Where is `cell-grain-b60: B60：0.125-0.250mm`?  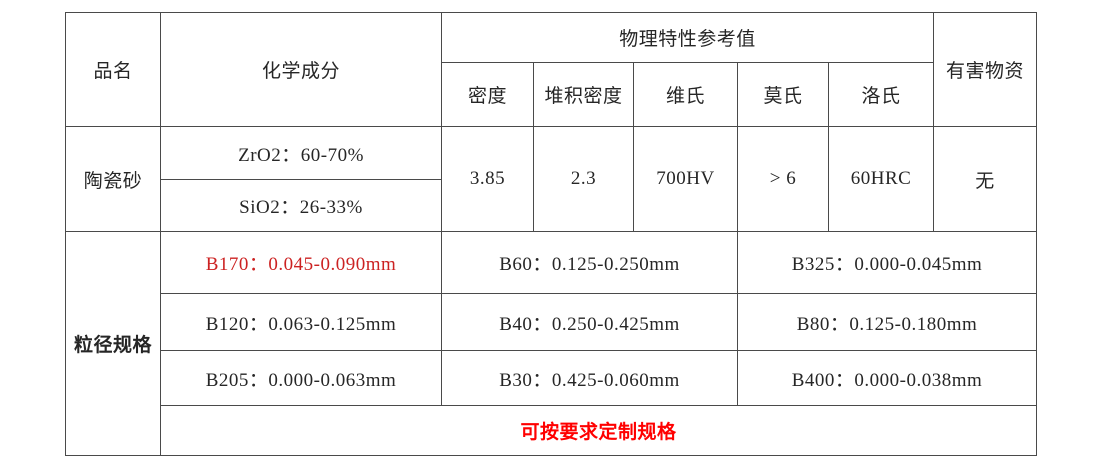 cell-grain-b60: B60：0.125-0.250mm is located at coordinates (589, 262).